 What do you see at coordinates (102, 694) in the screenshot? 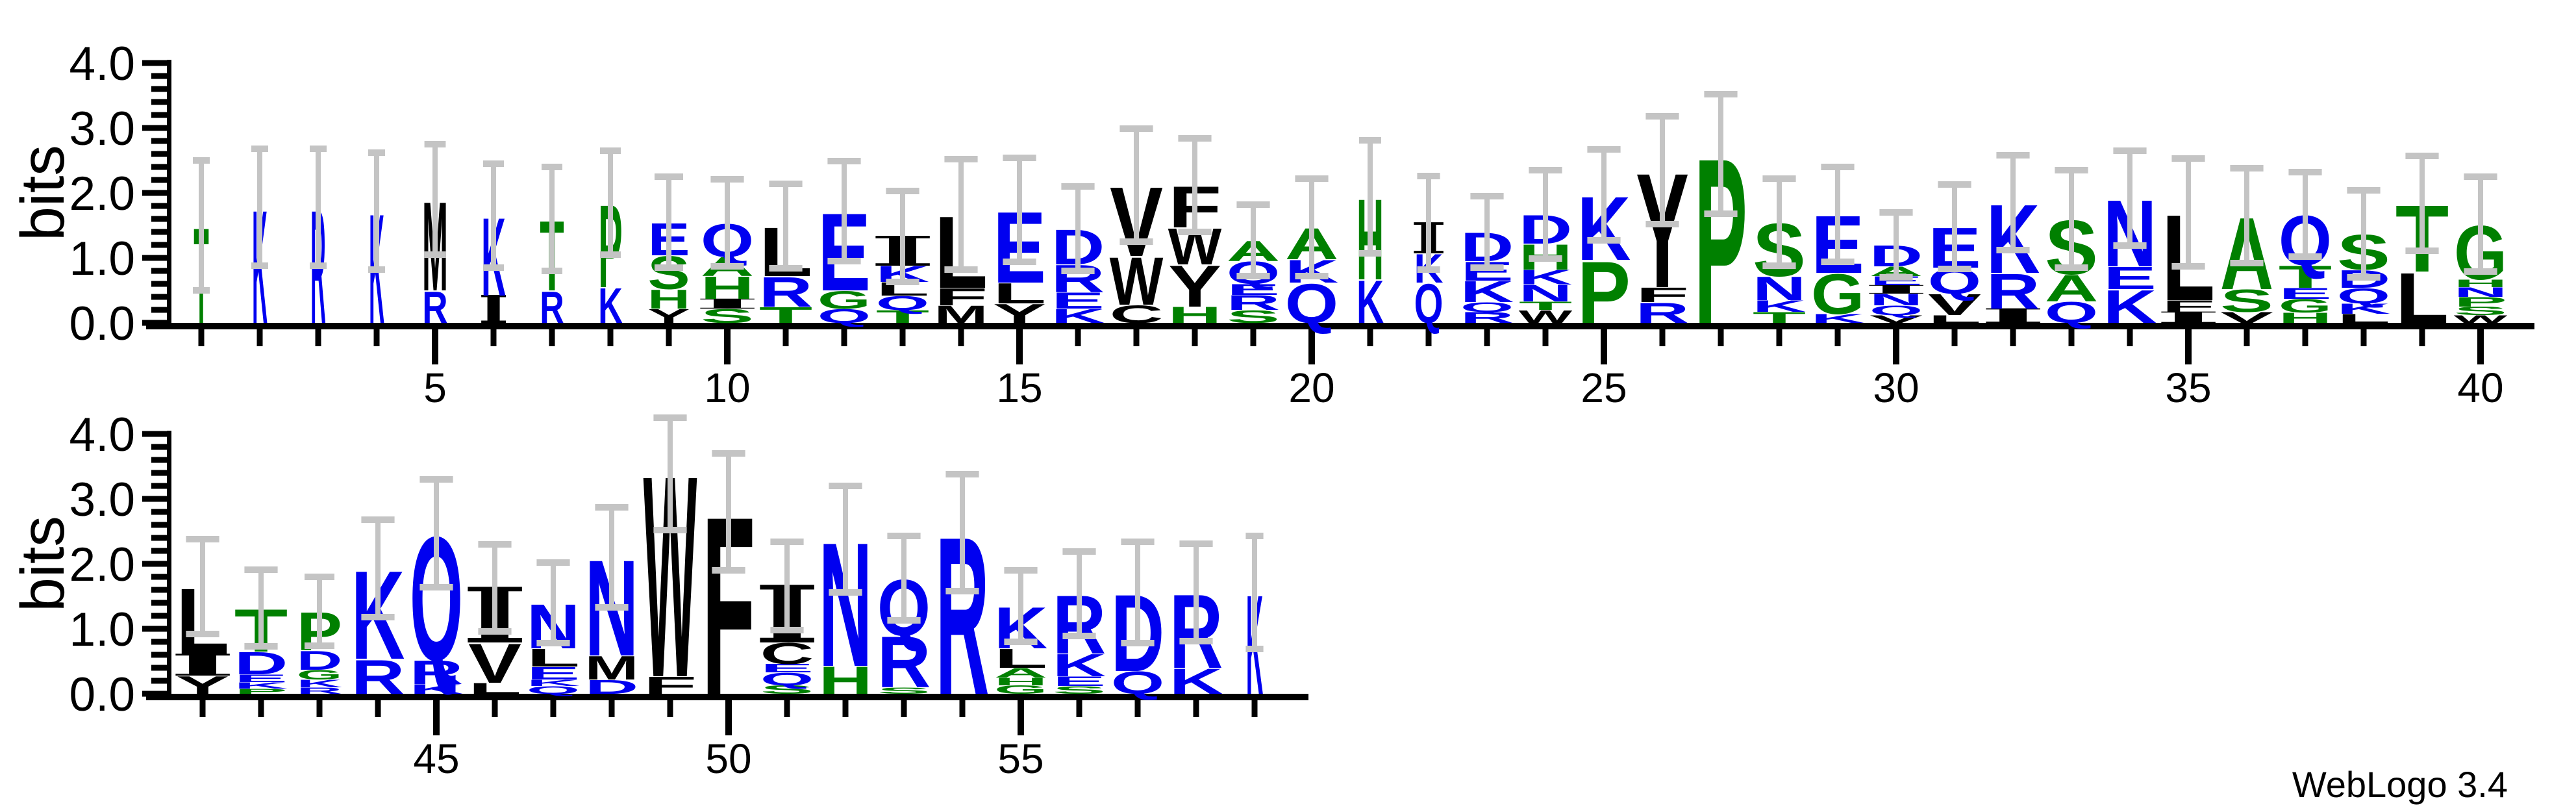
I see `y-tick-label: 0.0` at bounding box center [102, 694].